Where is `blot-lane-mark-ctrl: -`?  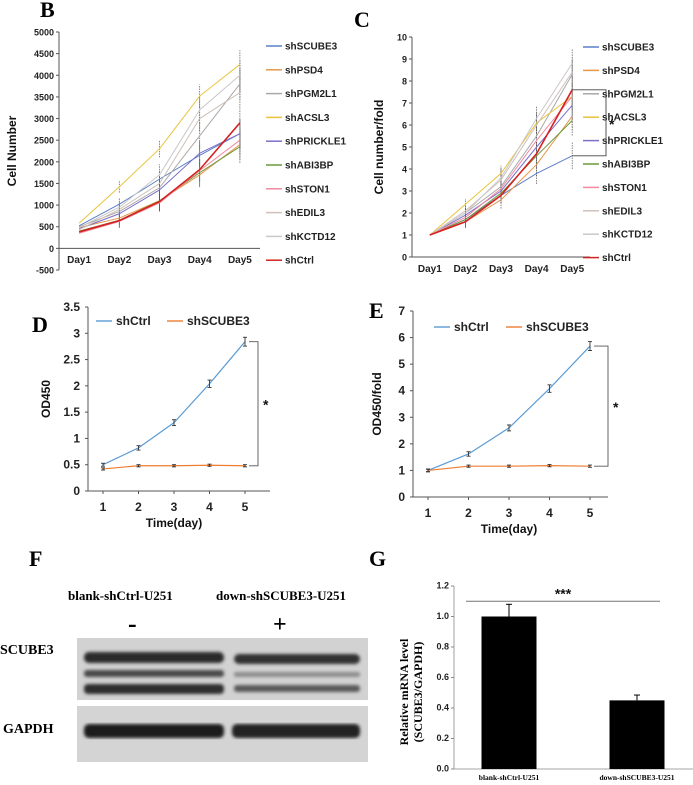
blot-lane-mark-ctrl: - is located at coordinates (132, 623).